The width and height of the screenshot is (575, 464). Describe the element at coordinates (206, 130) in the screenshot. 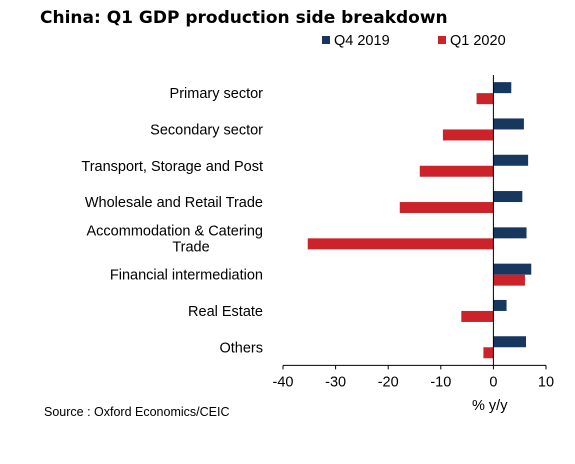

I see `category-label-1: Secondary sector` at that location.